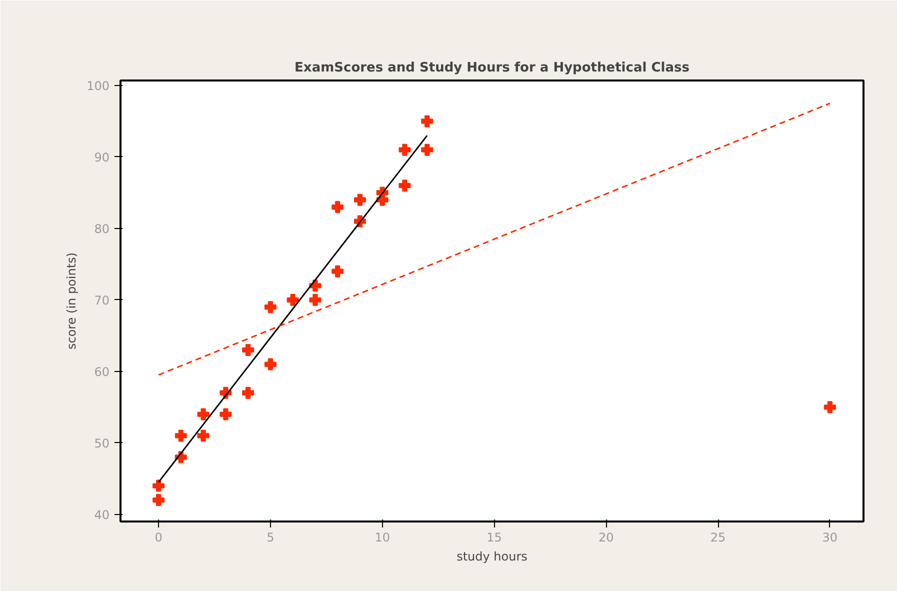  I want to click on x-tick-label: 0, so click(158, 537).